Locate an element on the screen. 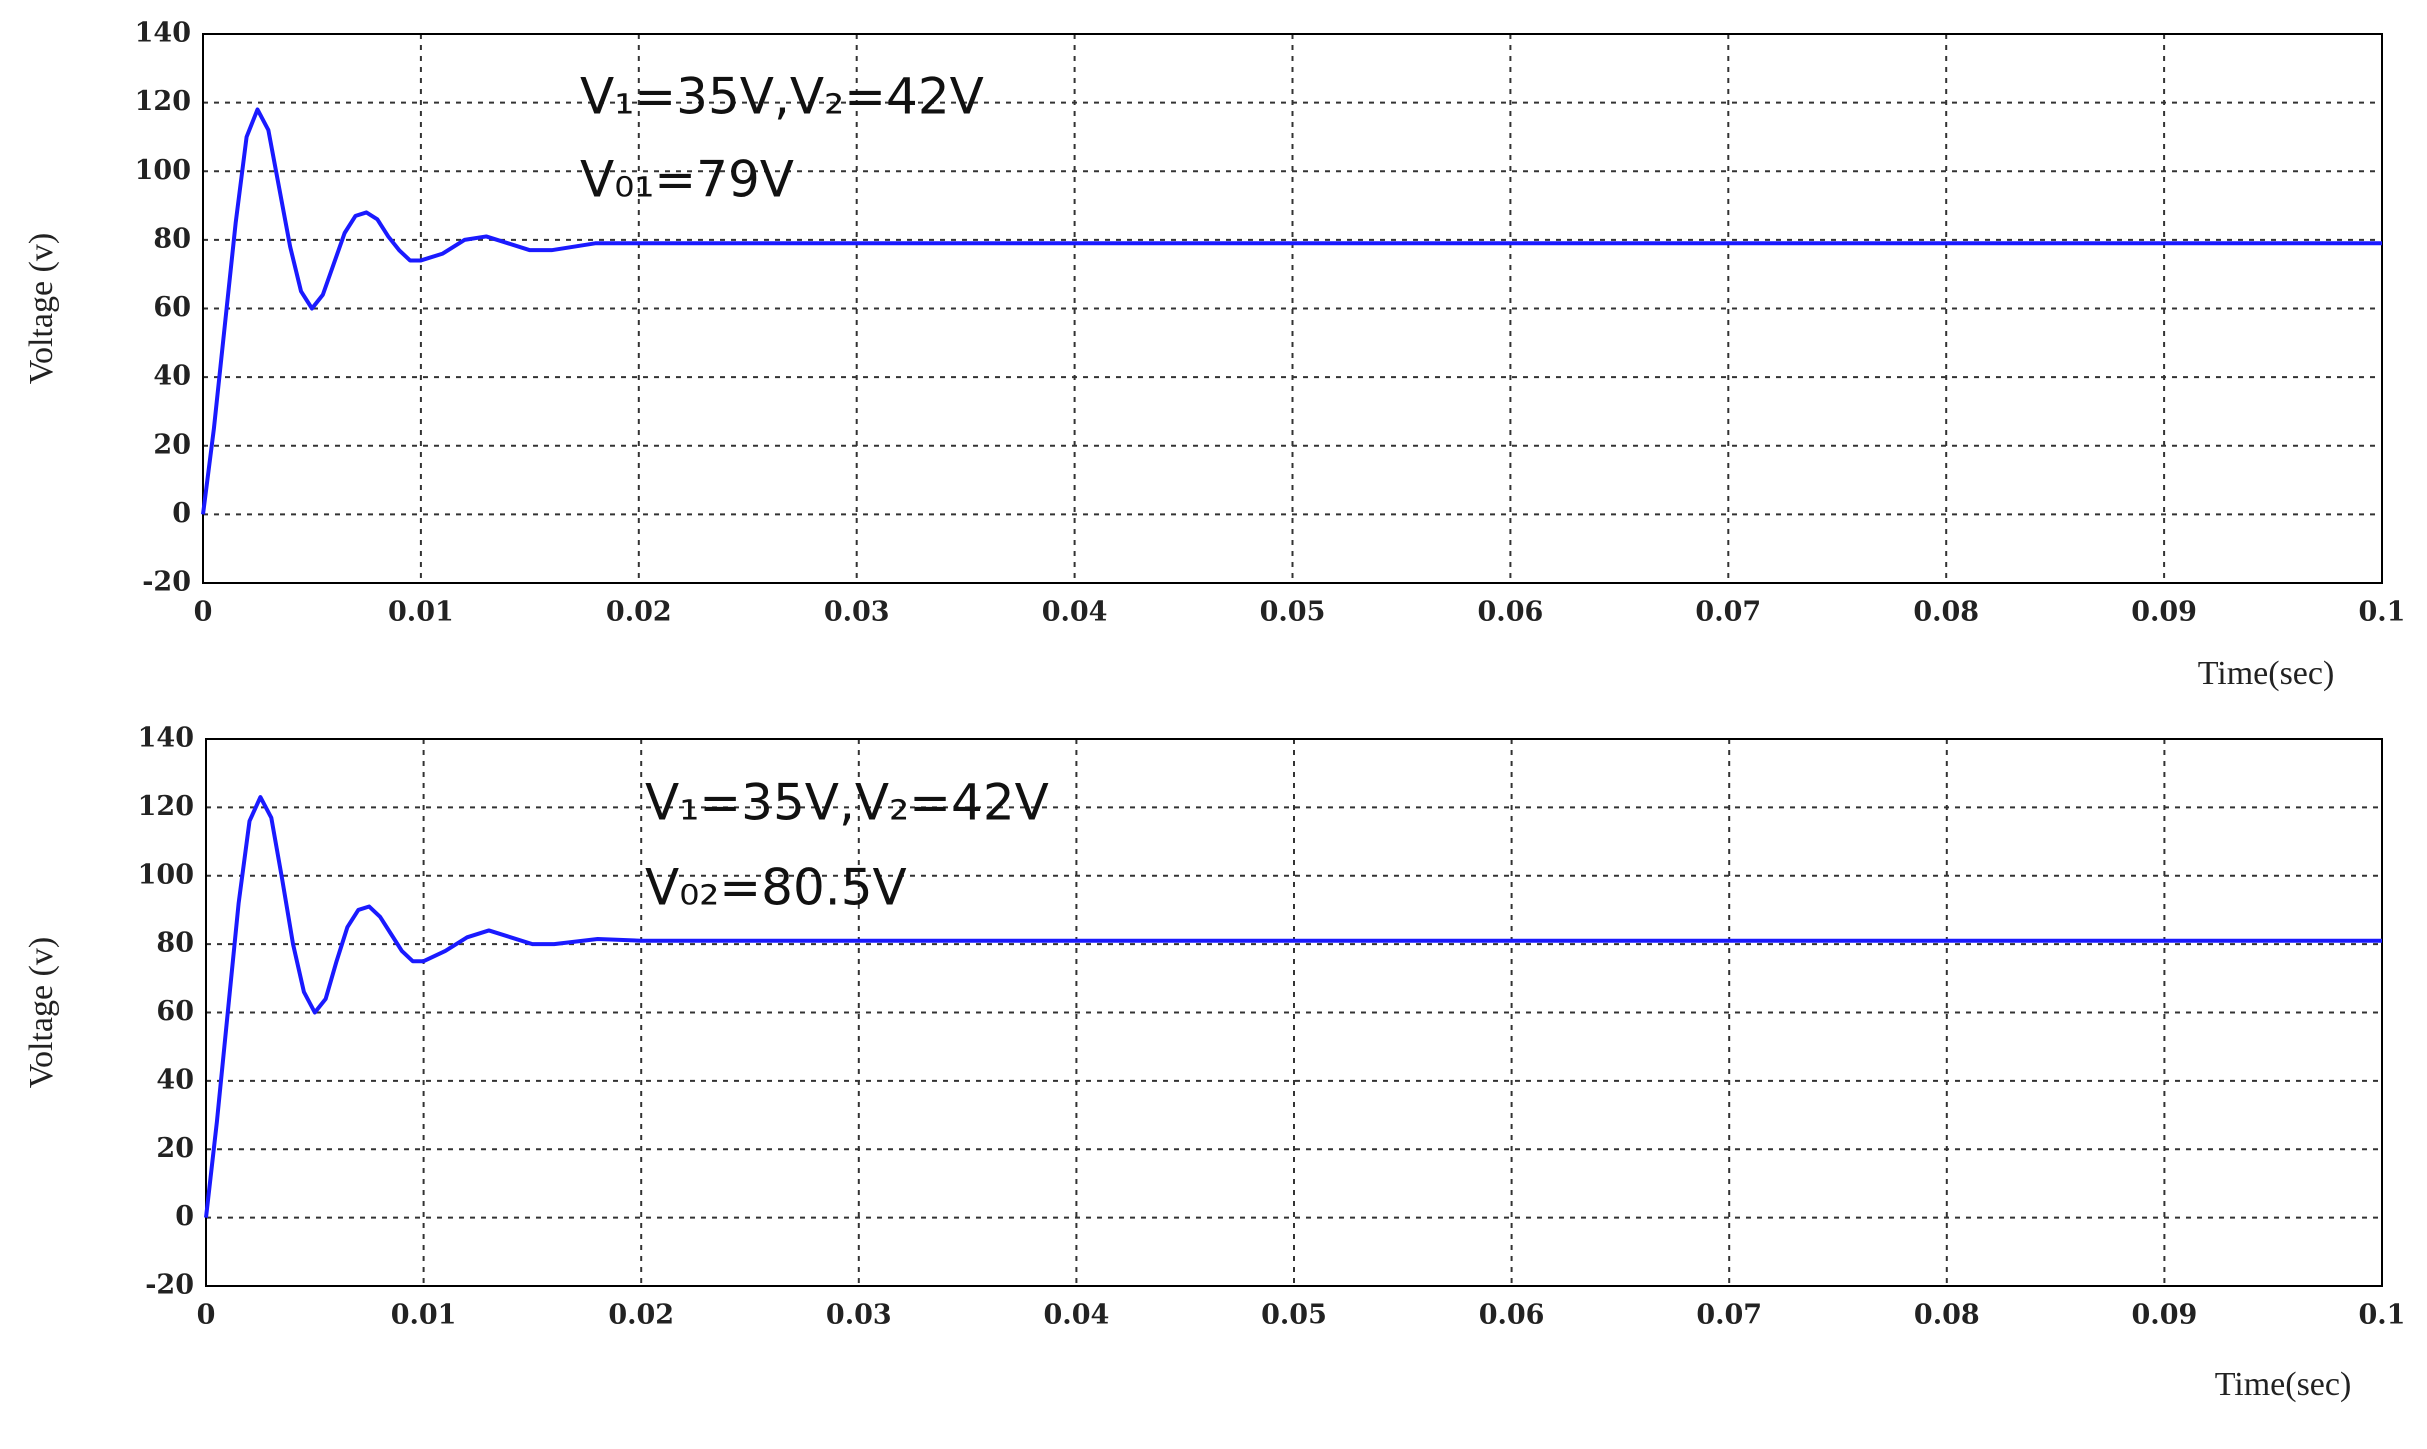  annotation: V₀₂=80.5V is located at coordinates (776, 888).